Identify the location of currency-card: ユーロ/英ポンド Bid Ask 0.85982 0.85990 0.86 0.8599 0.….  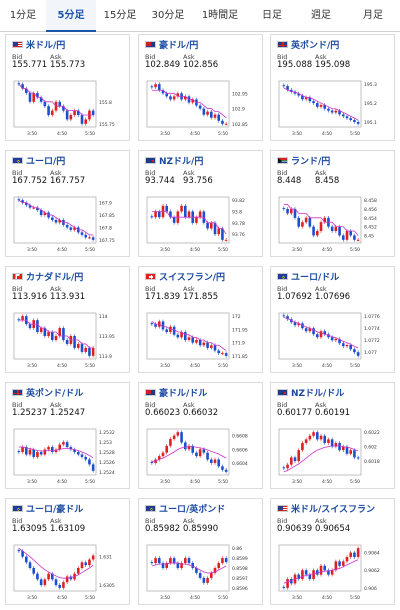
(200, 551).